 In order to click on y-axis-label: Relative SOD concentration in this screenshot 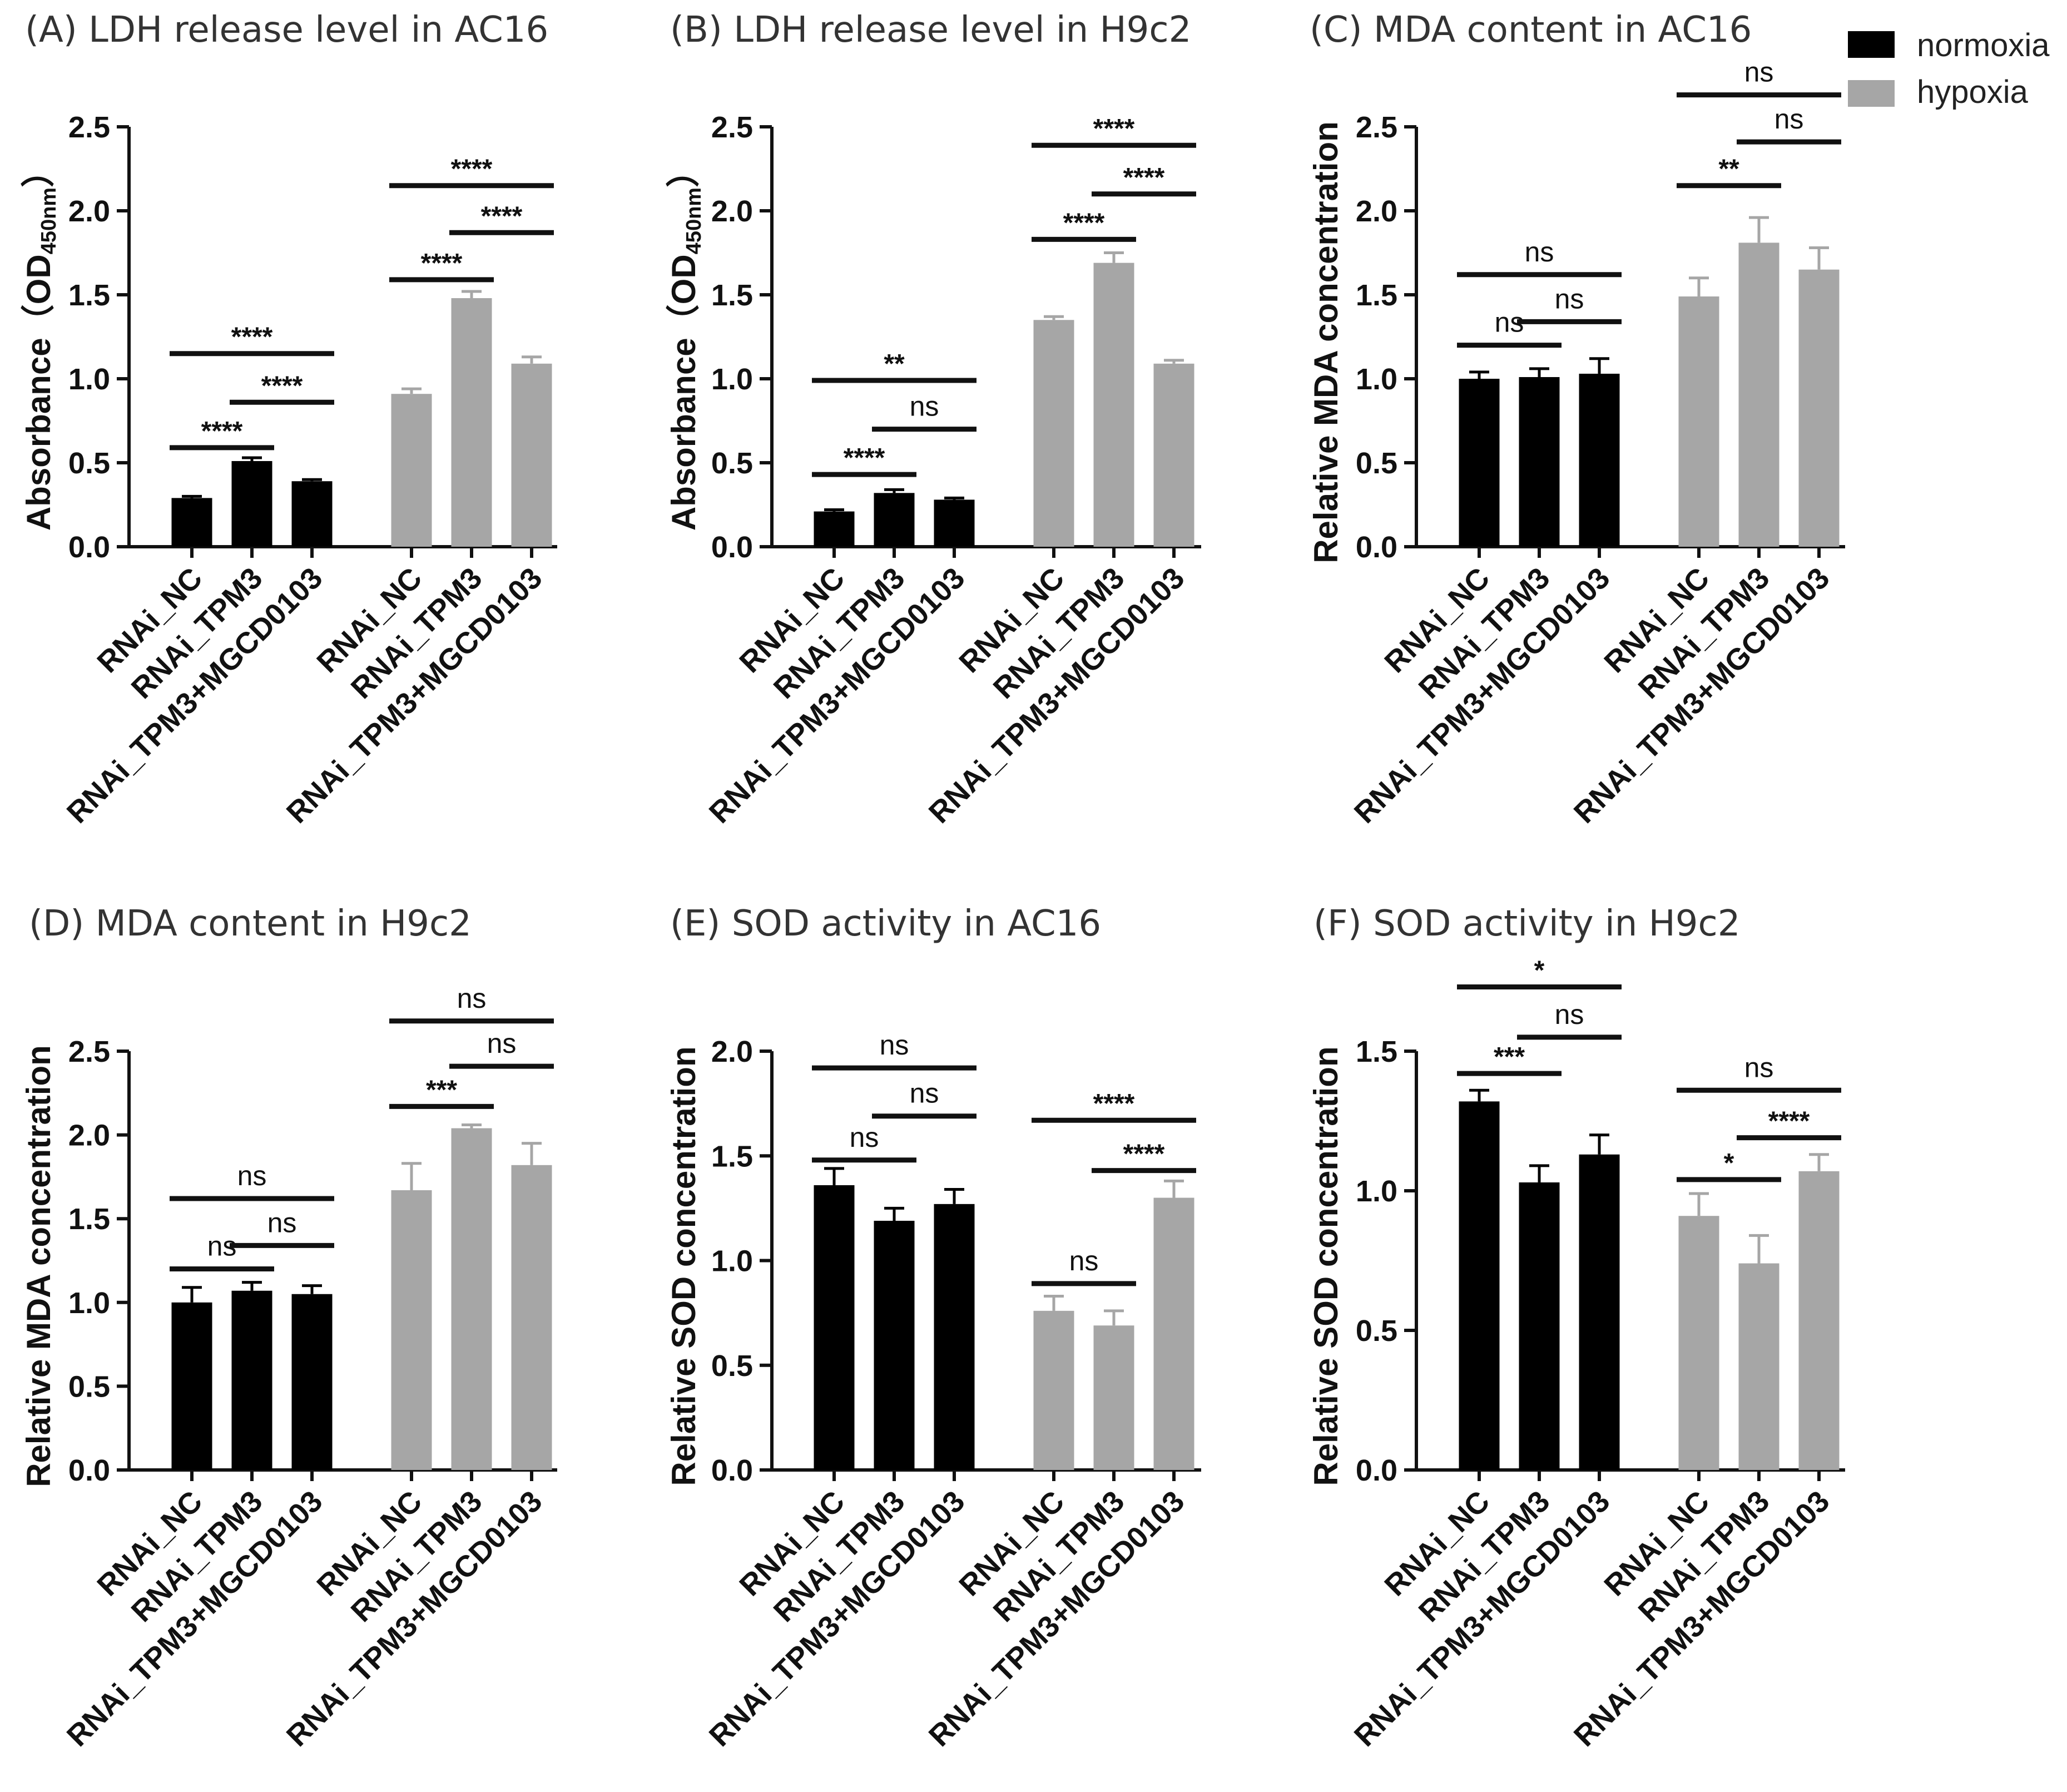, I will do `click(683, 1266)`.